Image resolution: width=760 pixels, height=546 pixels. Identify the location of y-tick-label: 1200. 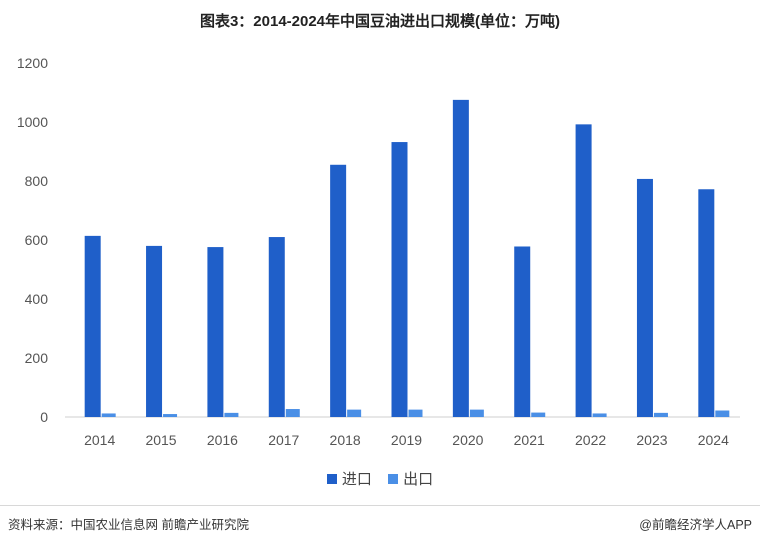
(32, 63).